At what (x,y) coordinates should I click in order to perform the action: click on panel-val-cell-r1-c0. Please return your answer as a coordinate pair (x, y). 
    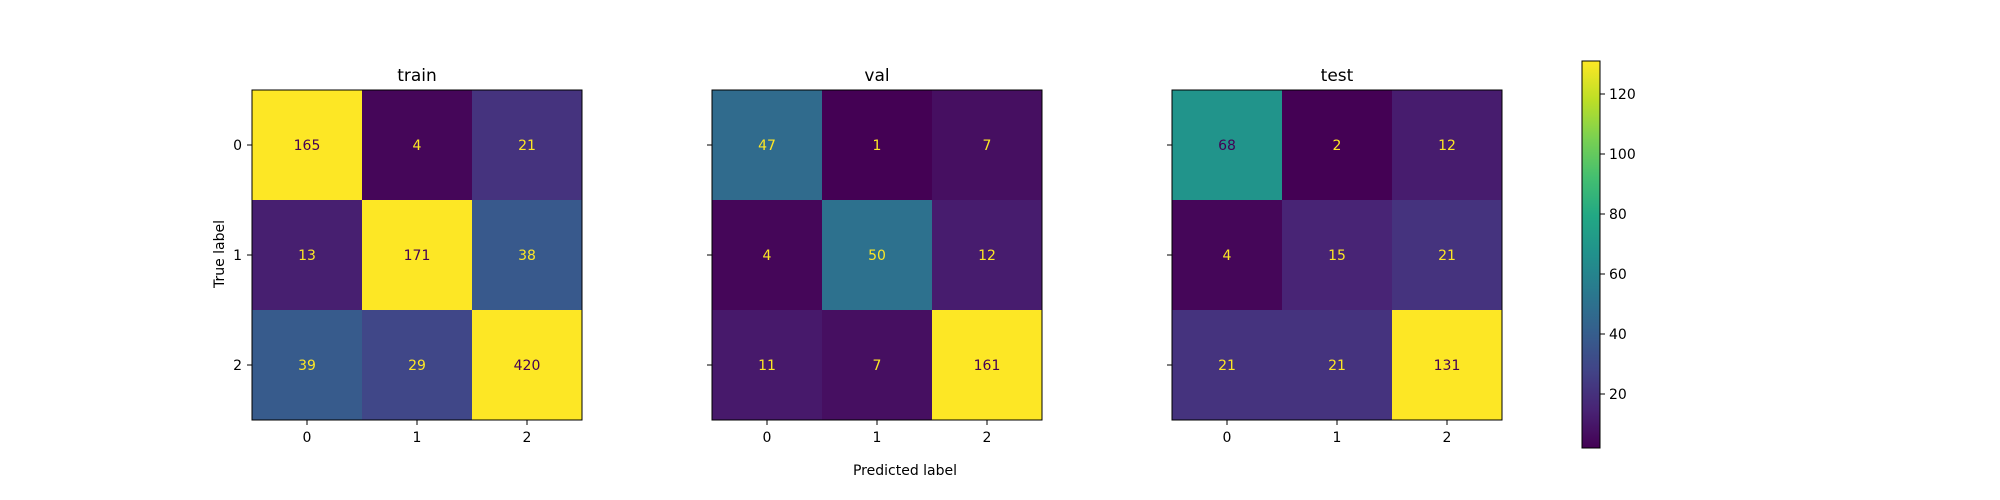
    Looking at the image, I should click on (767, 255).